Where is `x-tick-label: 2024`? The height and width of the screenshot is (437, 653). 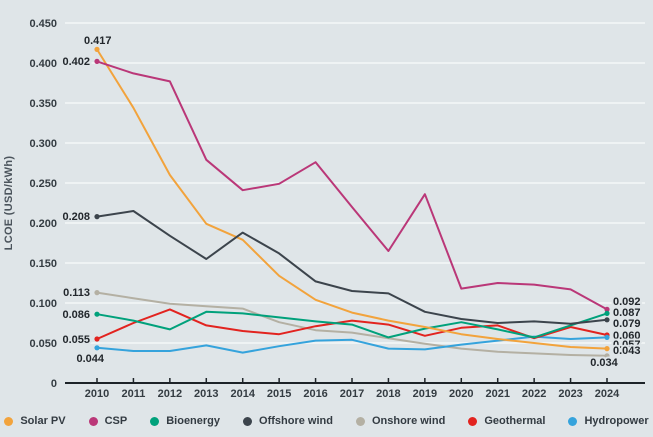
x-tick-label: 2024 is located at coordinates (607, 394).